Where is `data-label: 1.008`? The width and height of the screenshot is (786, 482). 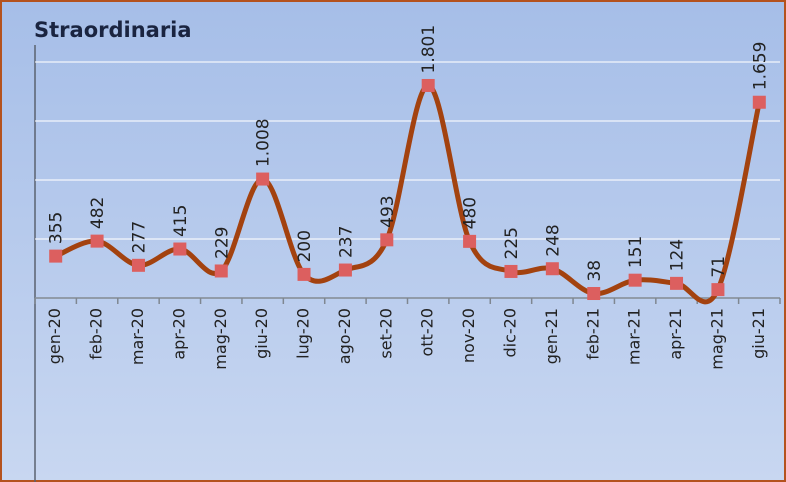
data-label: 1.008 is located at coordinates (264, 142).